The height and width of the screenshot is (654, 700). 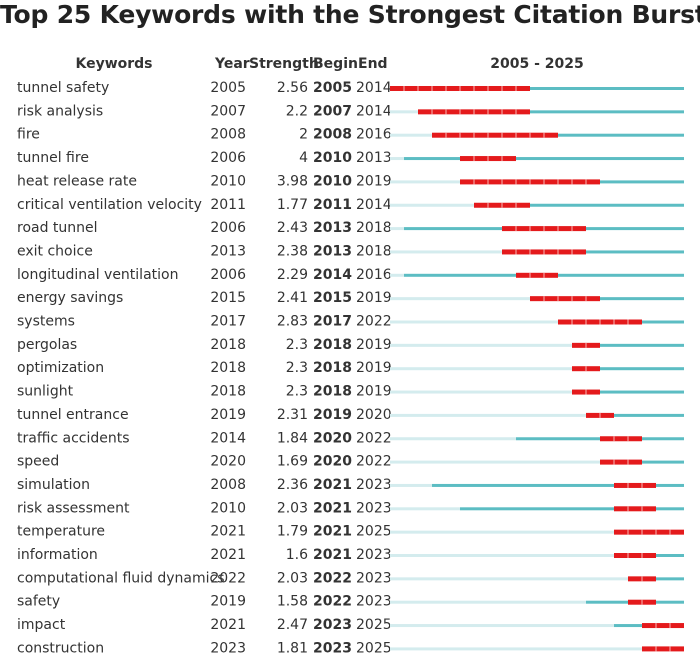 I want to click on burst-row: heat release rate 2010 3.98 2010 2019, so click(x=350, y=181).